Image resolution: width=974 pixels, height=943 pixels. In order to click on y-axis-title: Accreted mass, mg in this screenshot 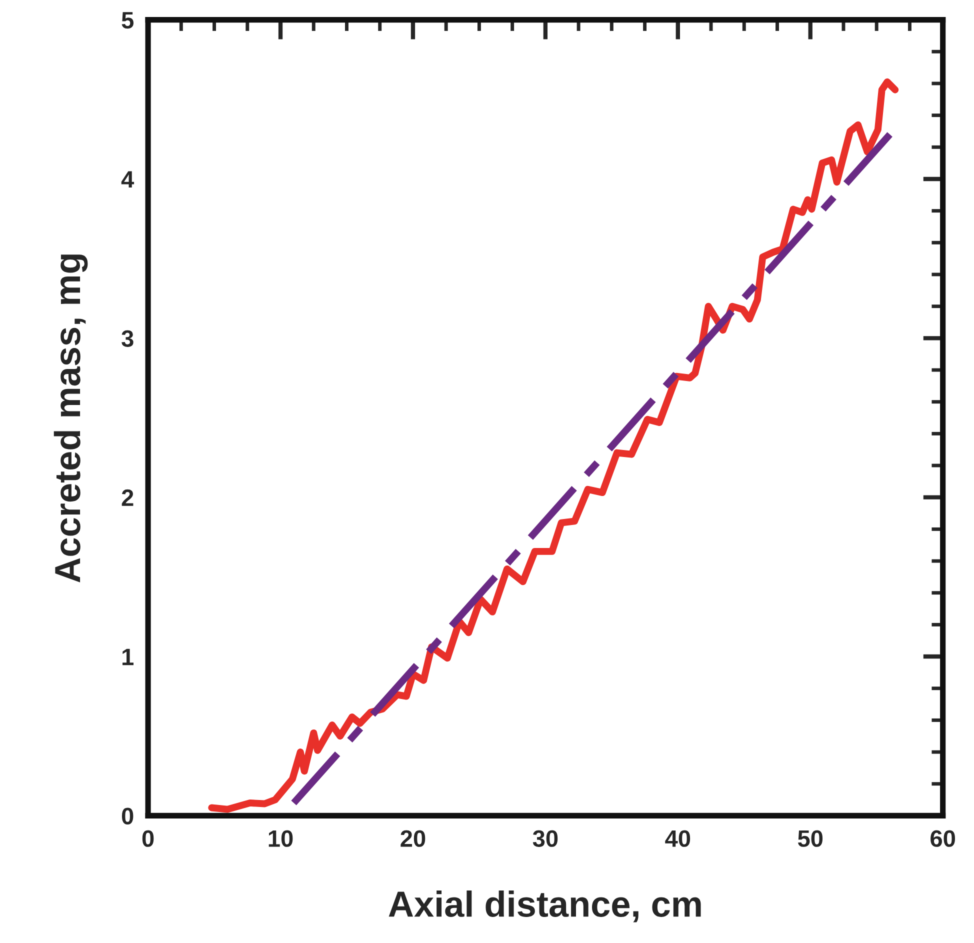, I will do `click(71, 418)`.